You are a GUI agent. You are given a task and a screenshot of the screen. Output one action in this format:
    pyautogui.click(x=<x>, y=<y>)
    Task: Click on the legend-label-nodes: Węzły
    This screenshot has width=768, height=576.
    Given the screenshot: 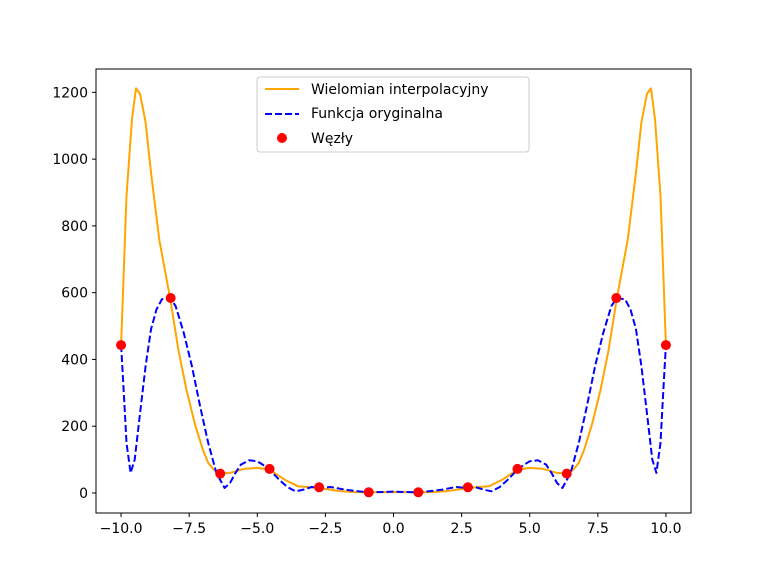 What is the action you would take?
    pyautogui.click(x=332, y=139)
    